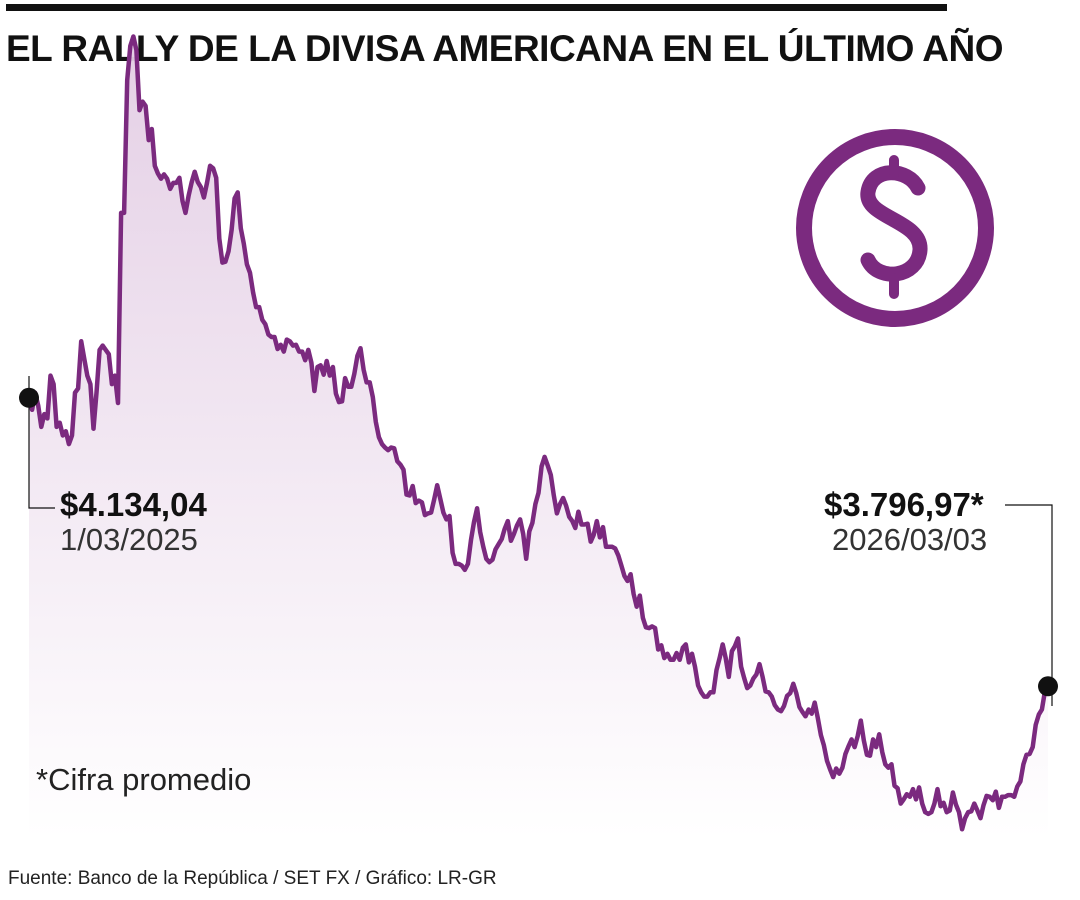 This screenshot has height=900, width=1080. What do you see at coordinates (895, 228) in the screenshot?
I see `dollar-coin-icon` at bounding box center [895, 228].